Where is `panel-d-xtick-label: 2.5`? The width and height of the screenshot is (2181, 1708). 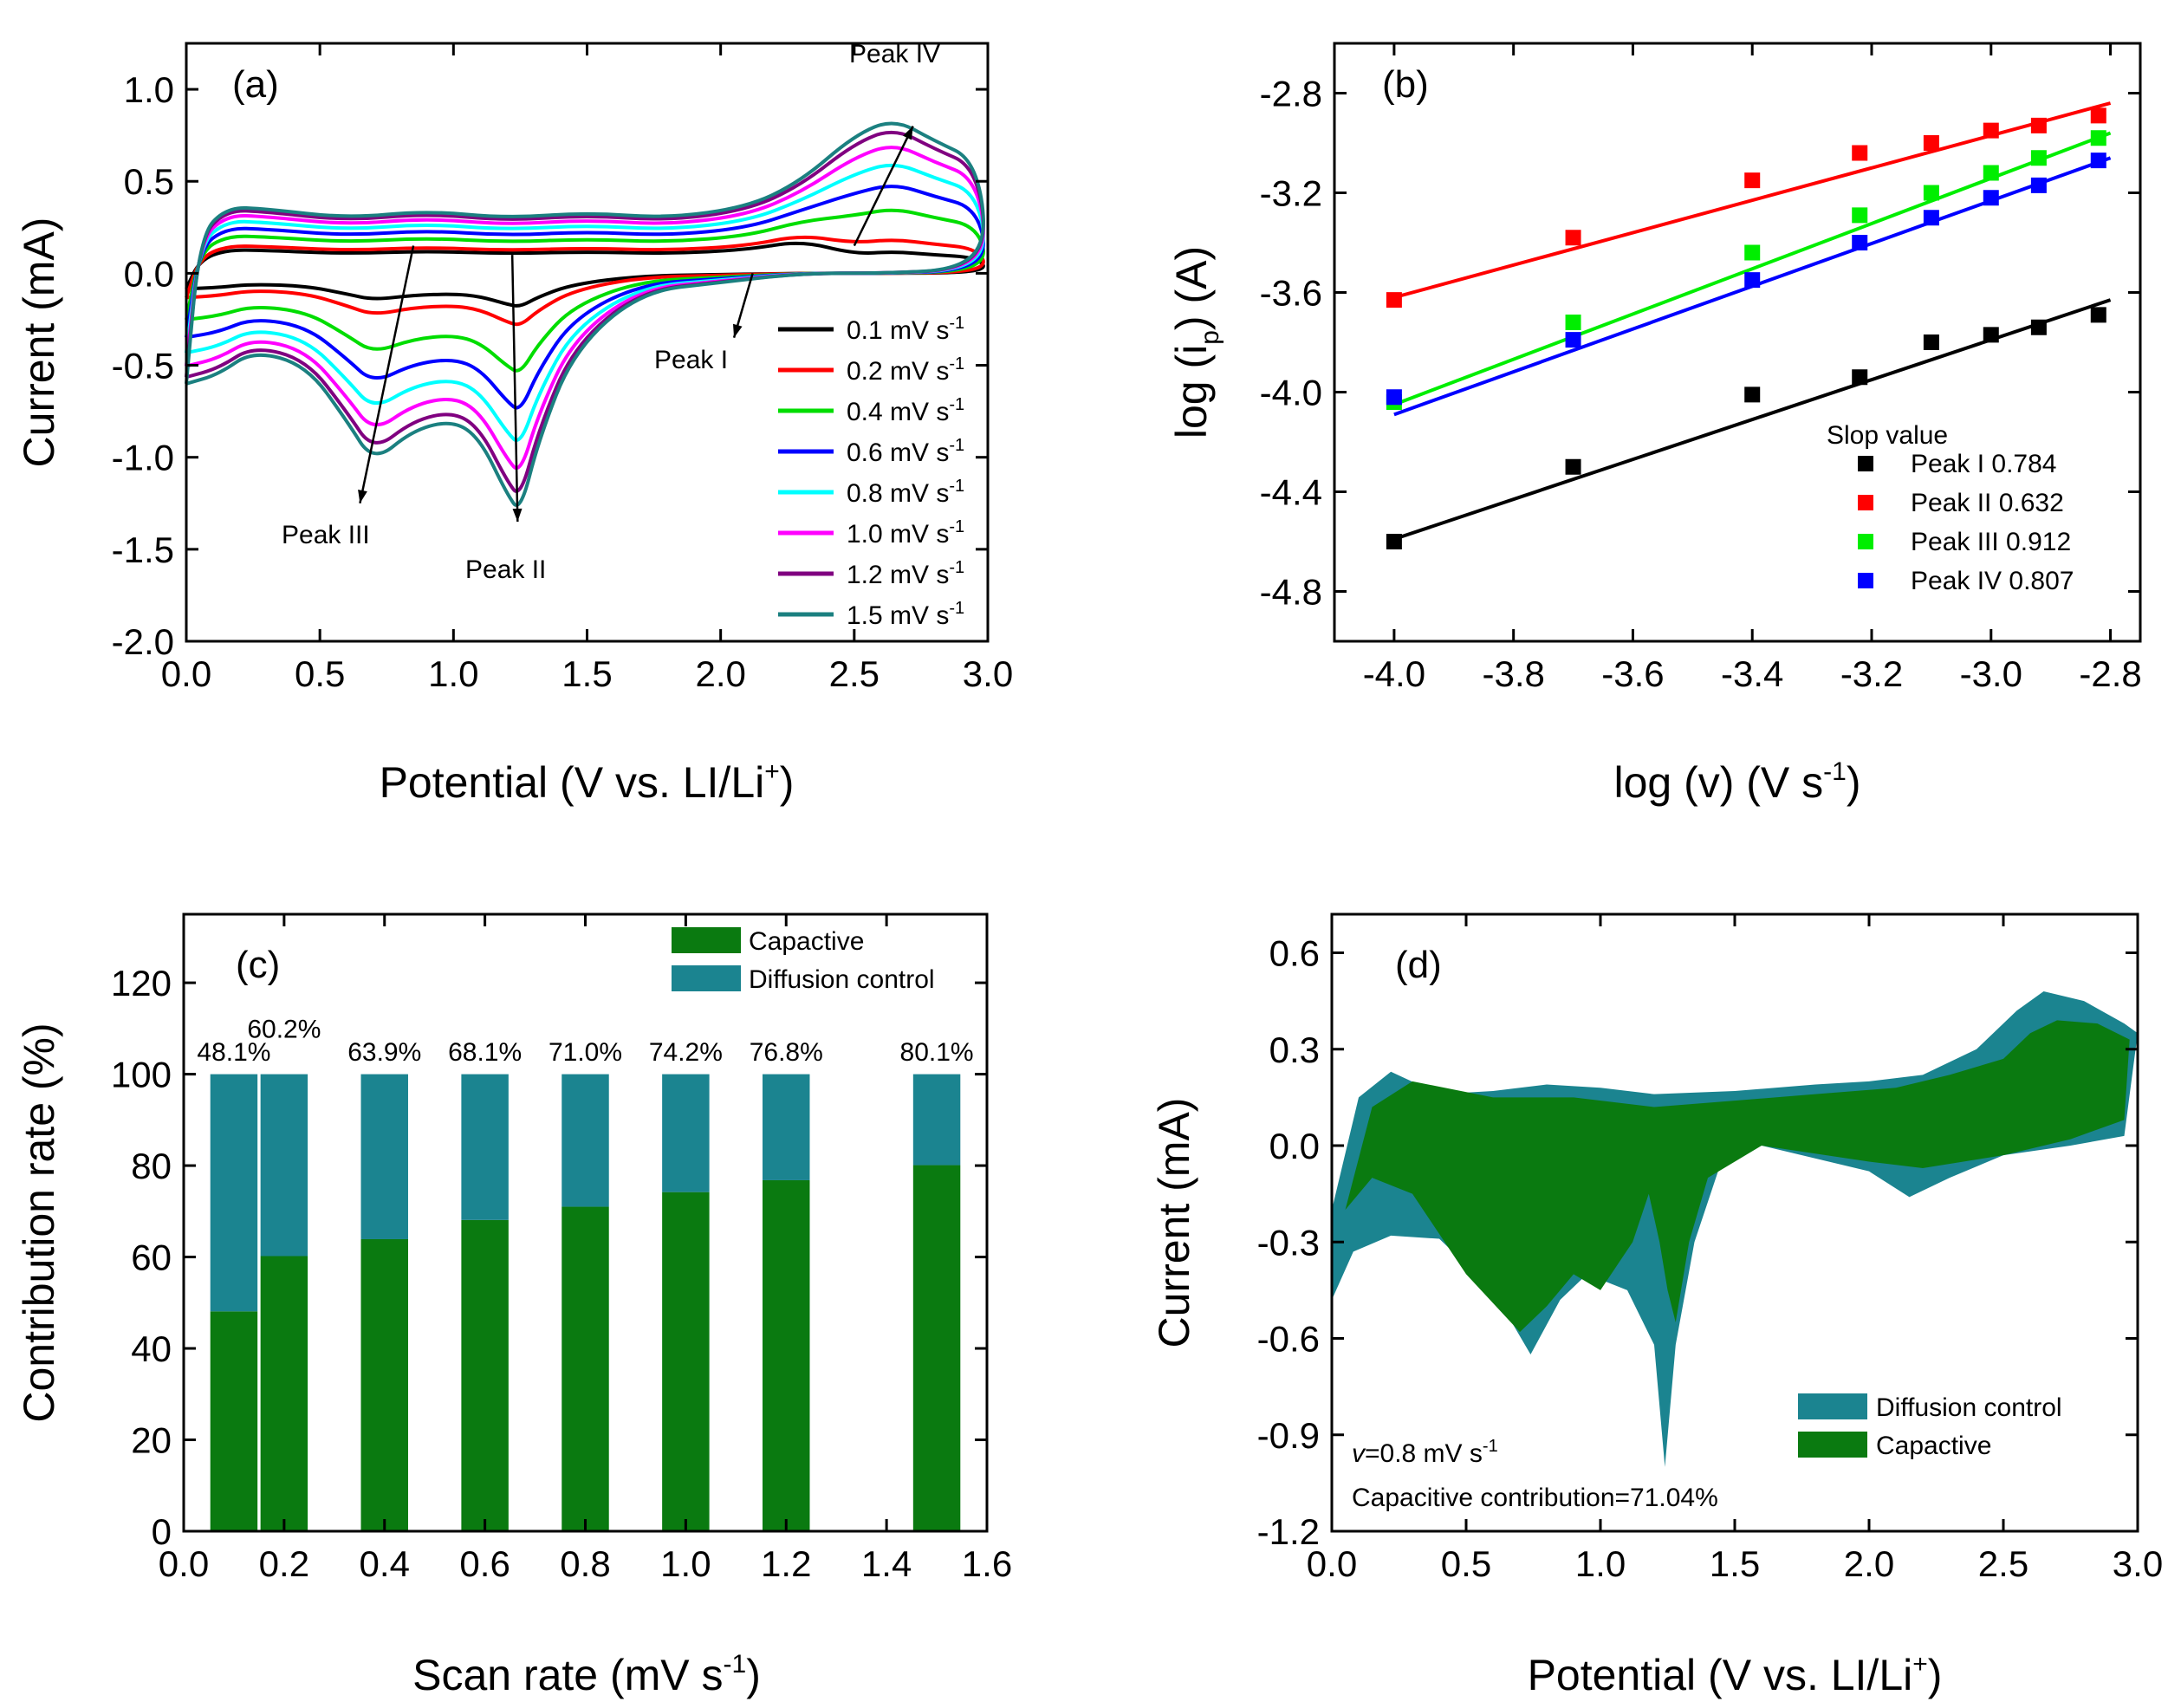 panel-d-xtick-label: 2.5 is located at coordinates (2003, 1563).